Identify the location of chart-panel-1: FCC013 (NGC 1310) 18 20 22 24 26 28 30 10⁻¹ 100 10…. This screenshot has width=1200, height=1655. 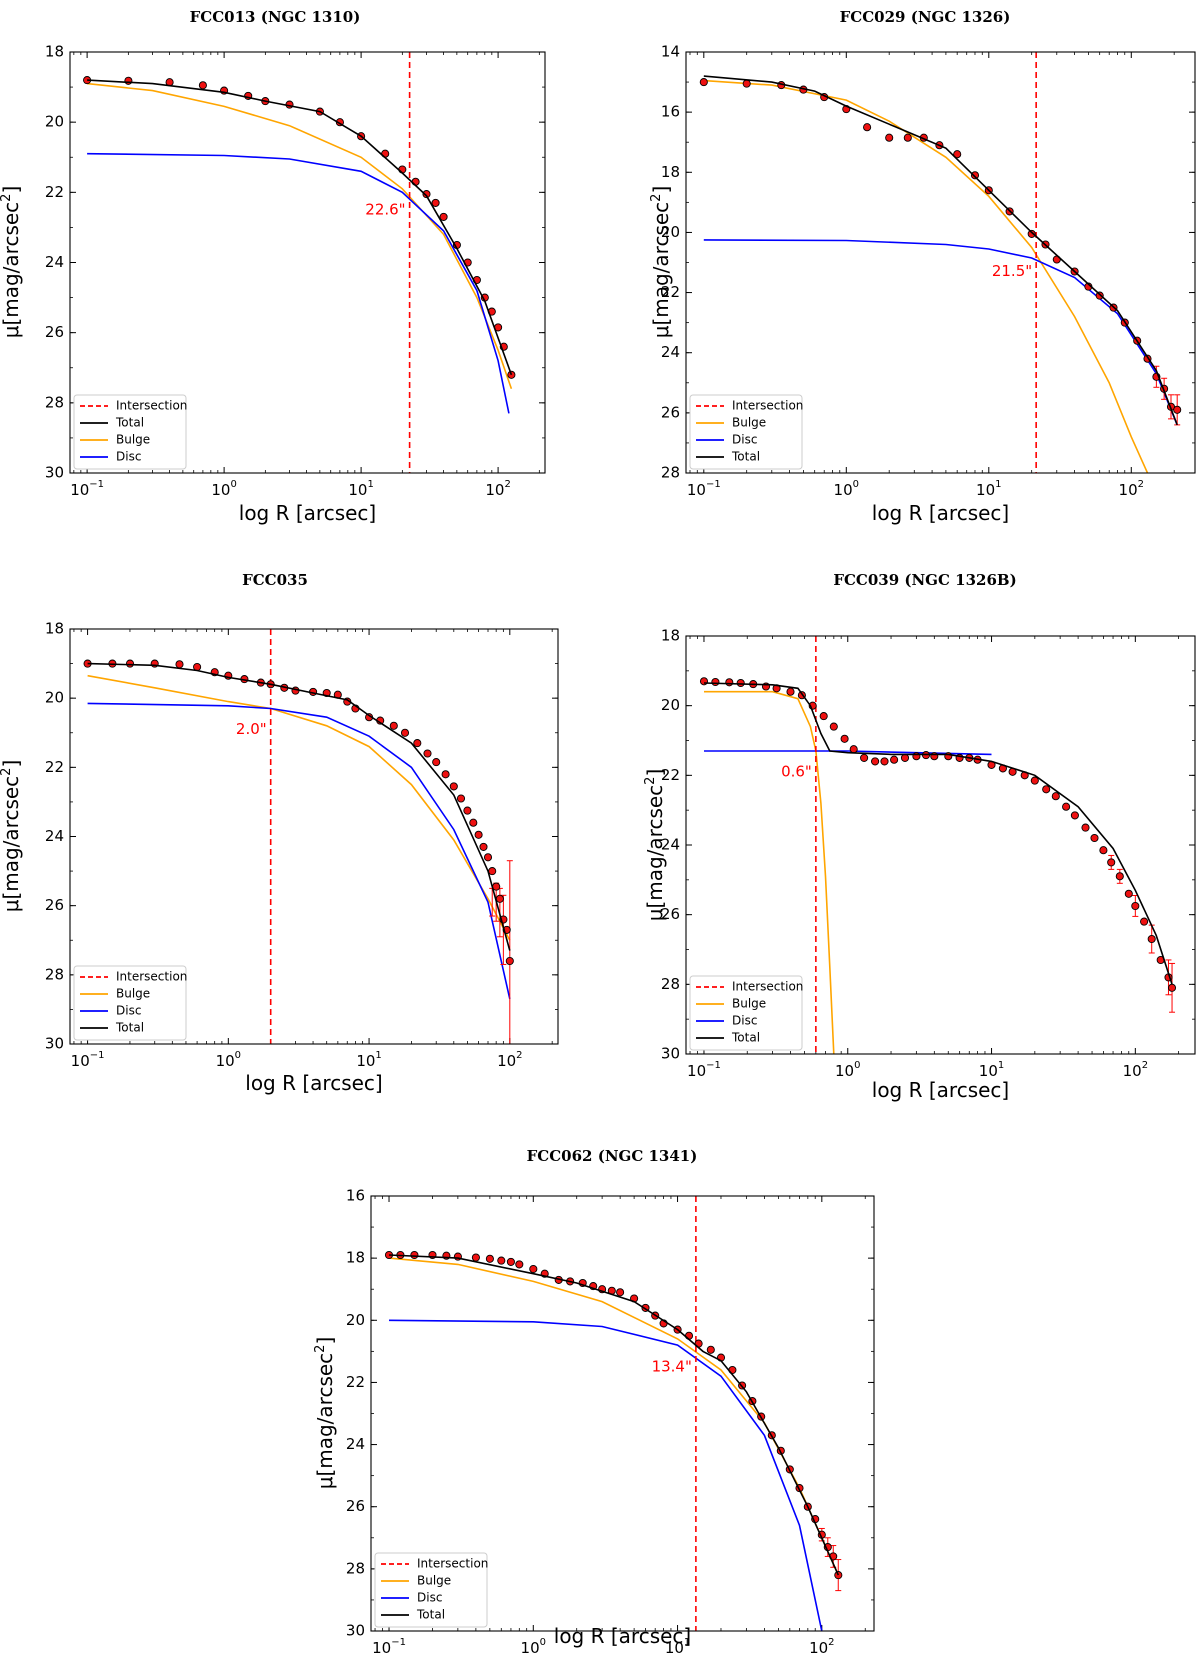
(273, 266).